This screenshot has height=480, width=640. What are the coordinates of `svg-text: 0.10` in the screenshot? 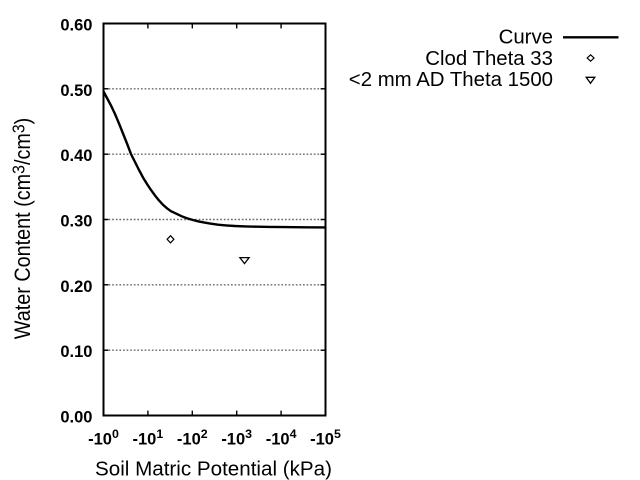 It's located at (76, 352).